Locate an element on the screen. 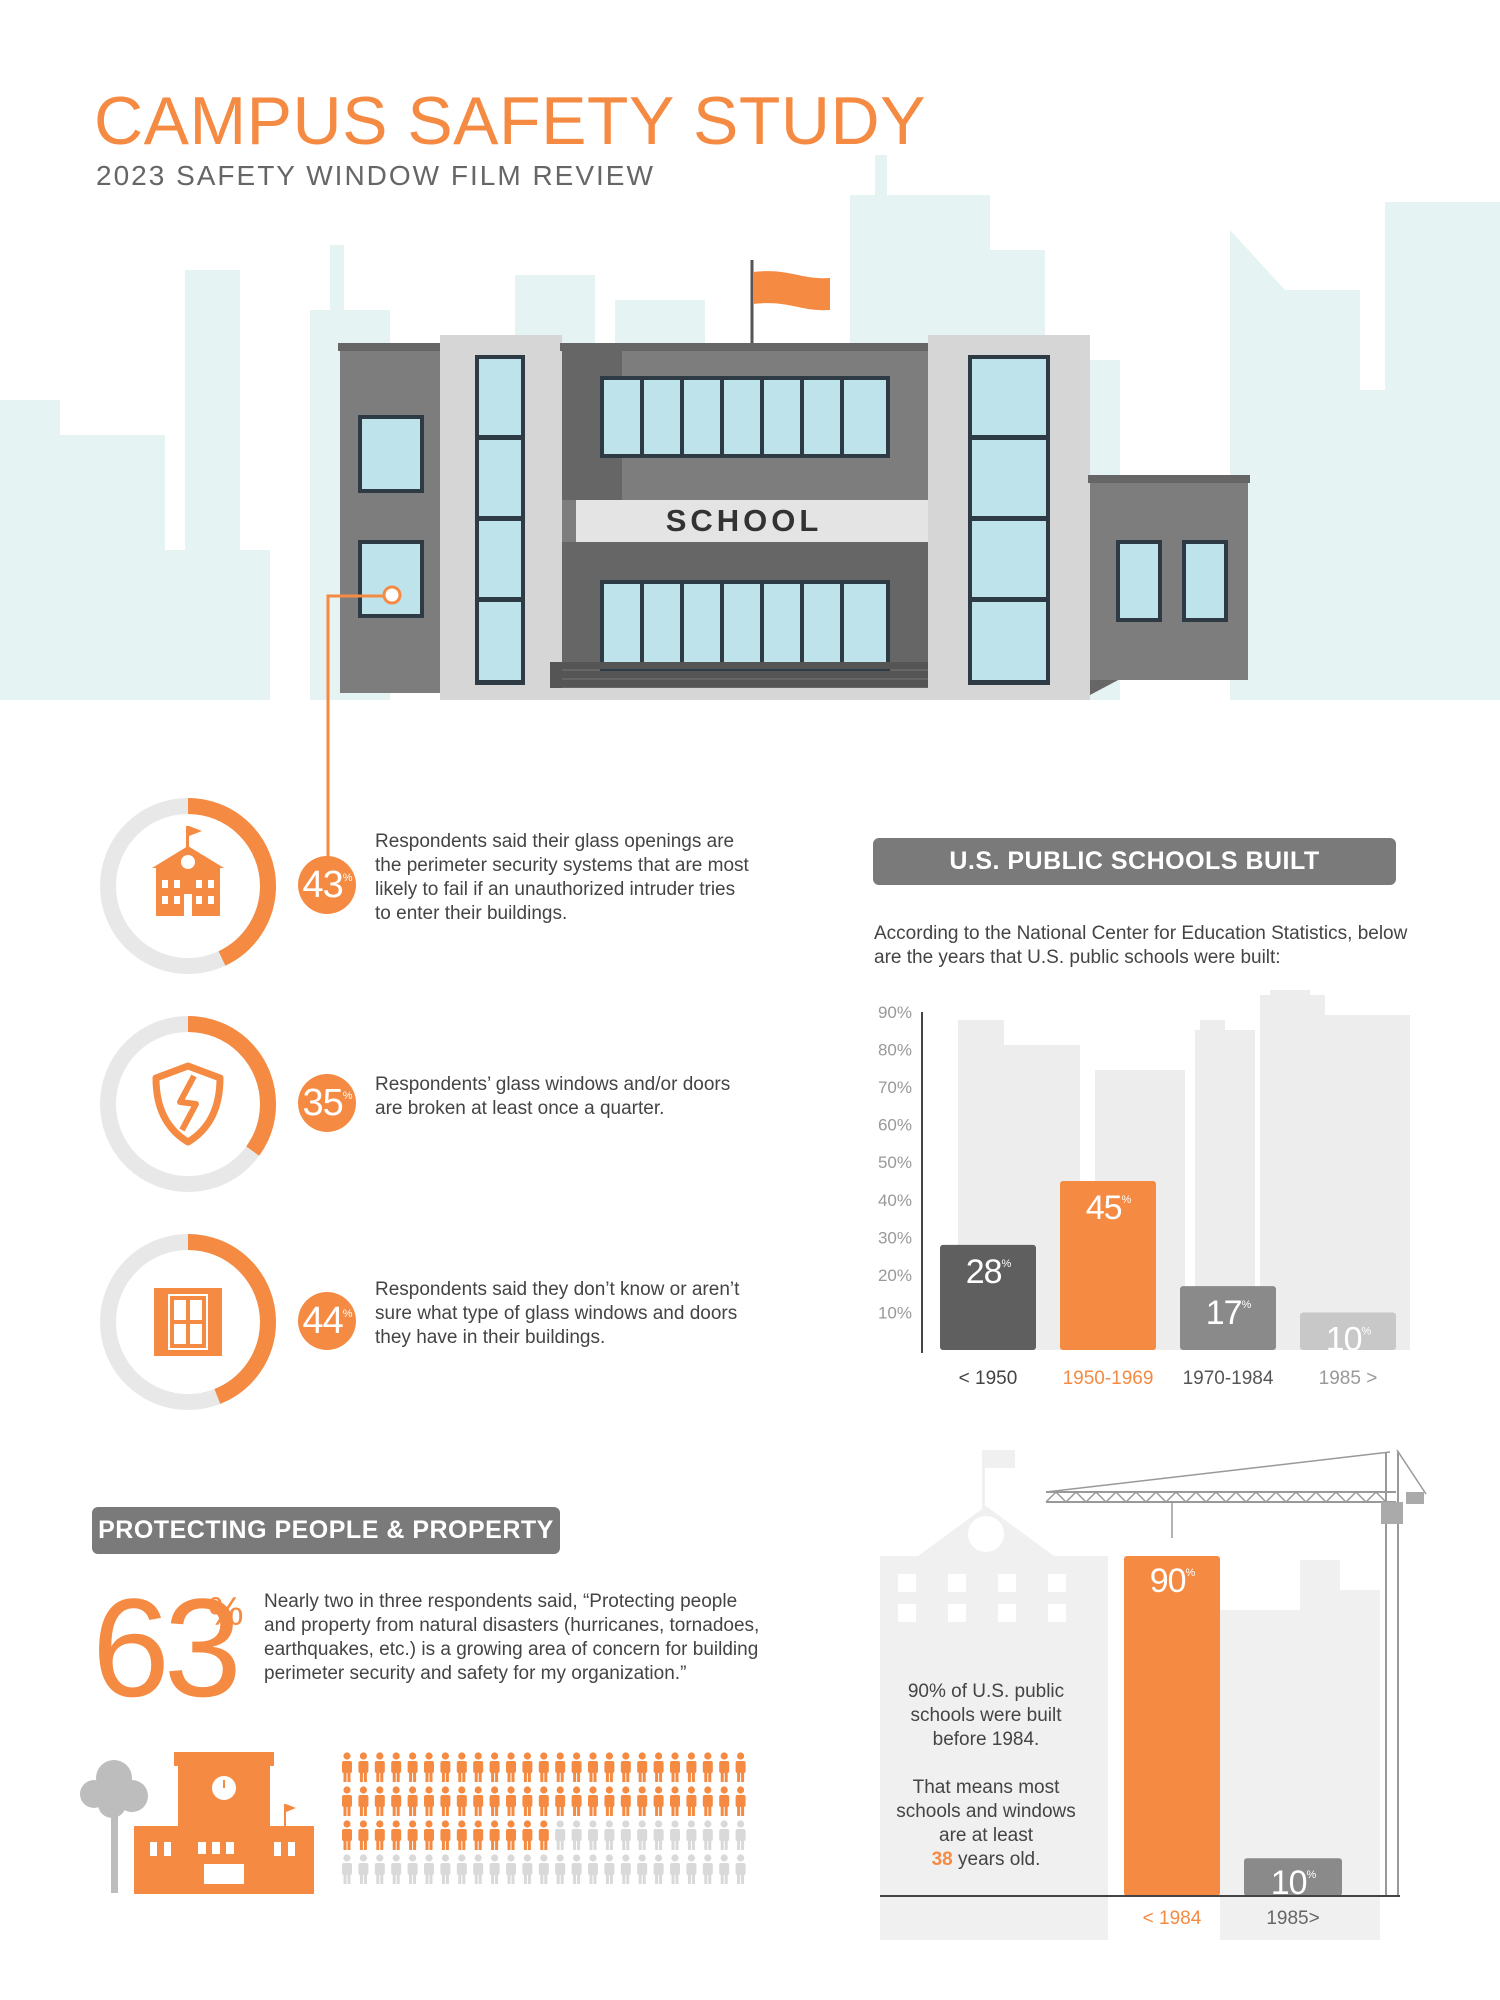 This screenshot has height=2000, width=1500. y-tick-label: 10% is located at coordinates (895, 1312).